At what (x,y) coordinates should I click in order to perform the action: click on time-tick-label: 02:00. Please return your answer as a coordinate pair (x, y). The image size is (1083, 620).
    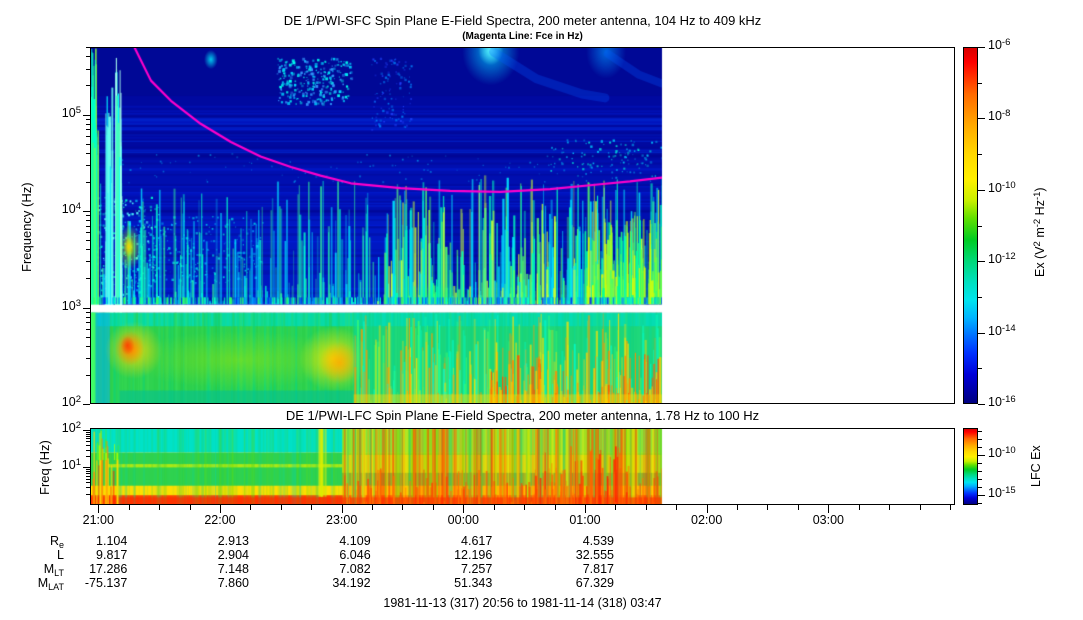
    Looking at the image, I should click on (707, 520).